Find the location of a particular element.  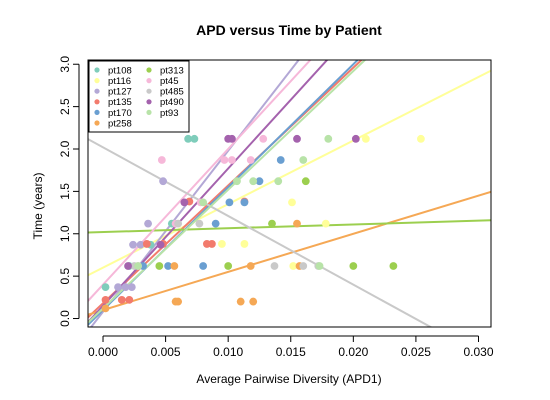

legend-marker-pt485 is located at coordinates (149, 91).